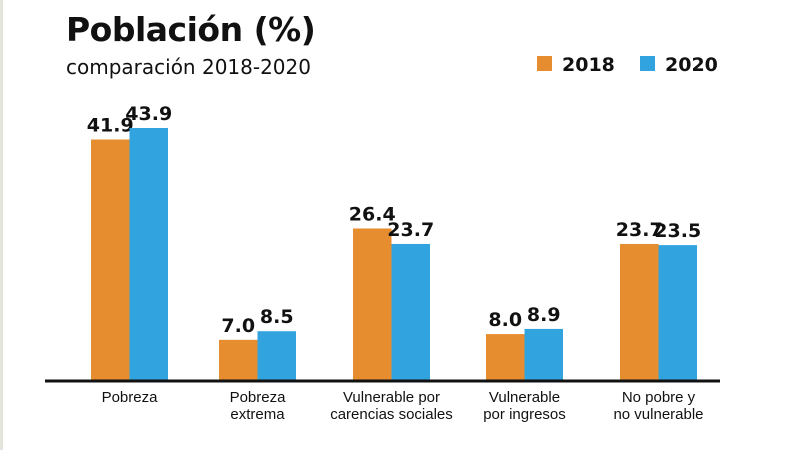 The width and height of the screenshot is (800, 450). I want to click on data-label-2020-4: 23.5, so click(677, 231).